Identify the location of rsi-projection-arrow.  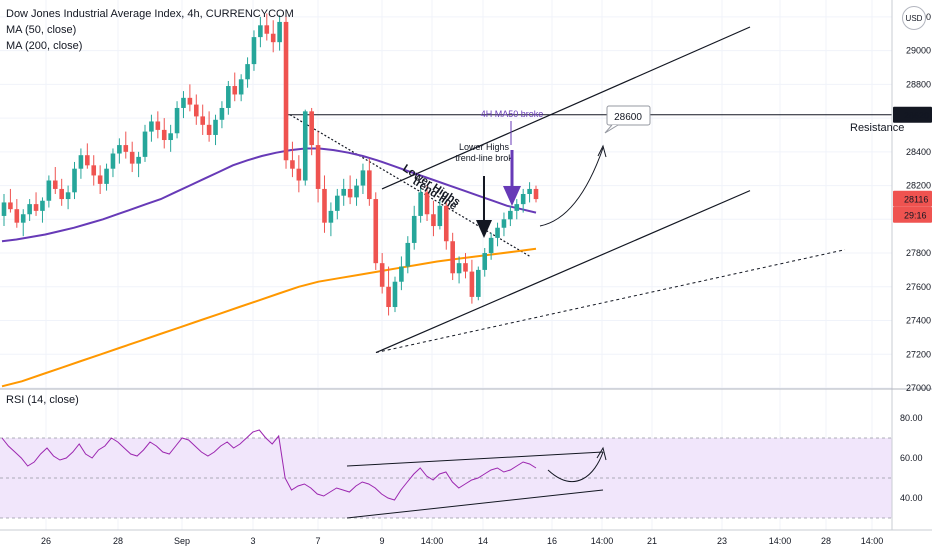
(575, 466).